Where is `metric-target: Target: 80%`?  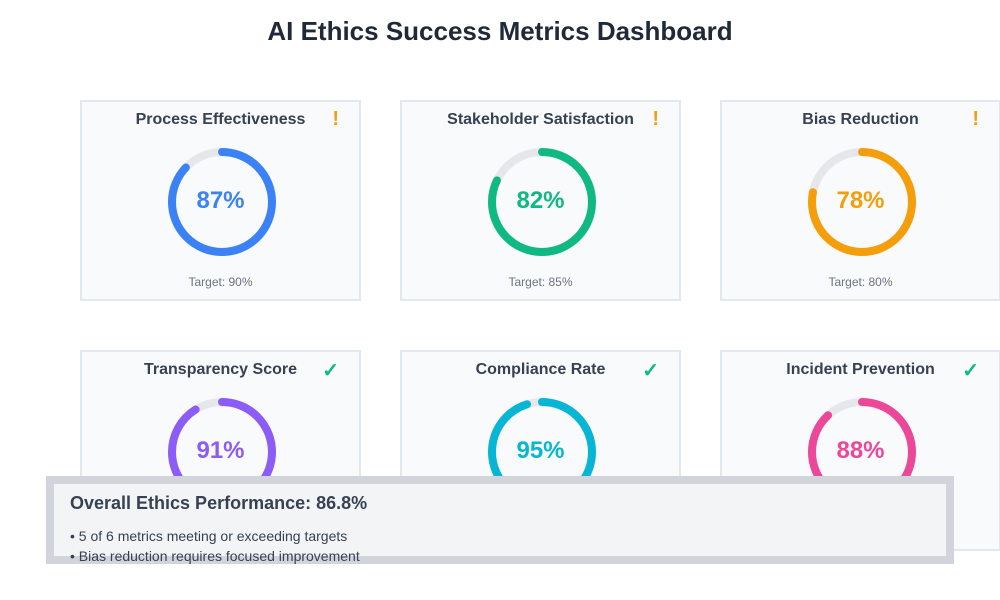 metric-target: Target: 80% is located at coordinates (860, 282).